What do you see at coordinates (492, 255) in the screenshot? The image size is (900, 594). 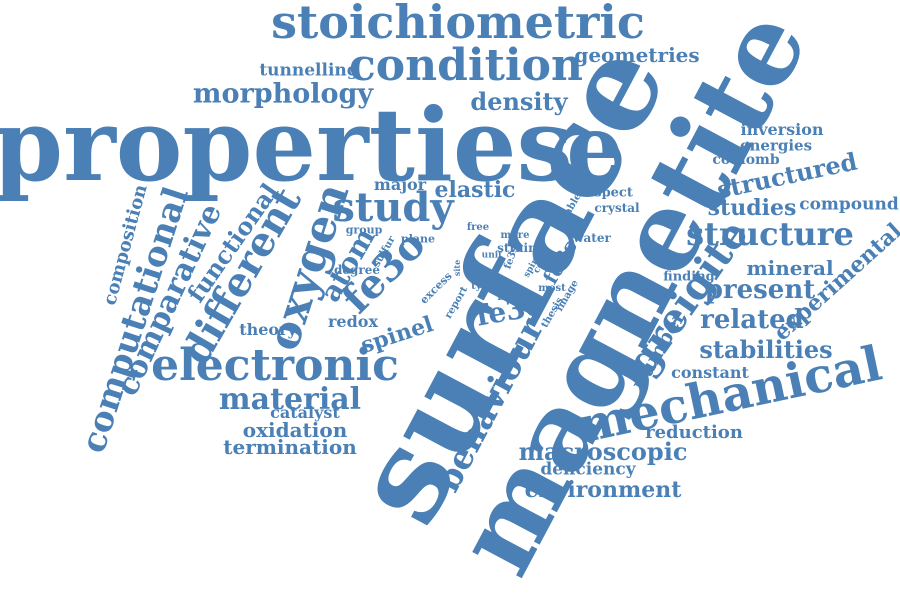 I see `word-unit: unit` at bounding box center [492, 255].